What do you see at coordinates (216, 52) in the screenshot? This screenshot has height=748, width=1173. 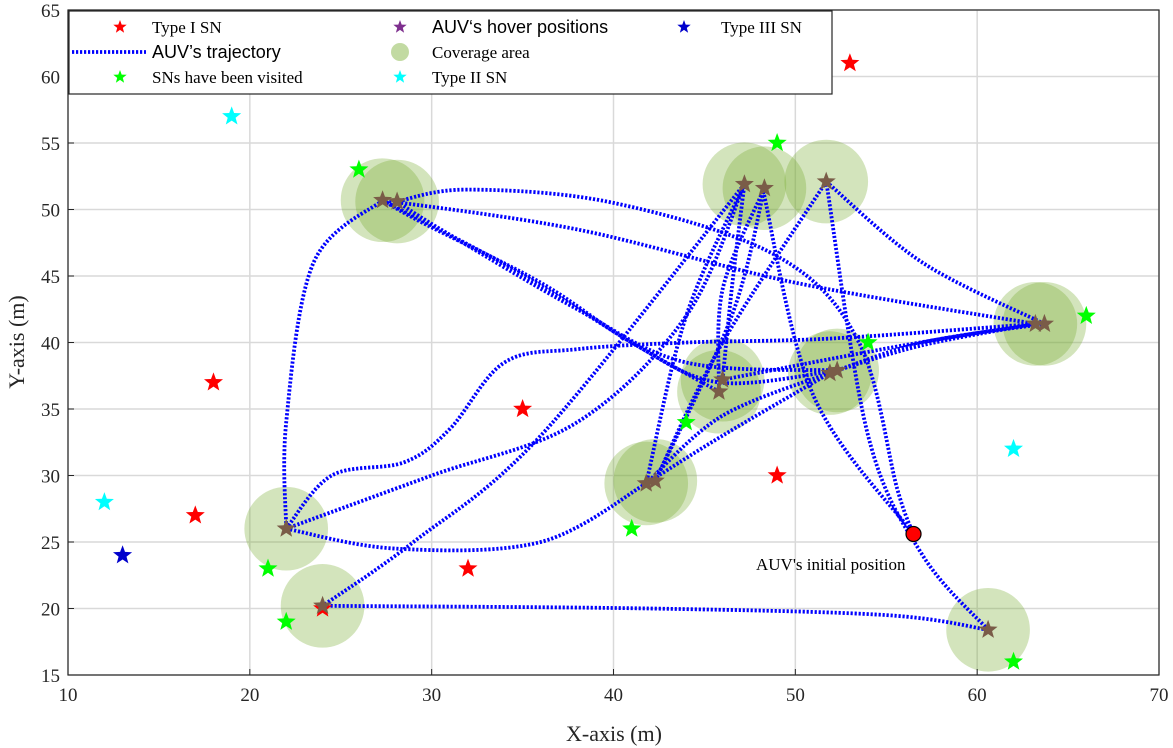 I see `legend-trajectory-label: AUV’s trajectory` at bounding box center [216, 52].